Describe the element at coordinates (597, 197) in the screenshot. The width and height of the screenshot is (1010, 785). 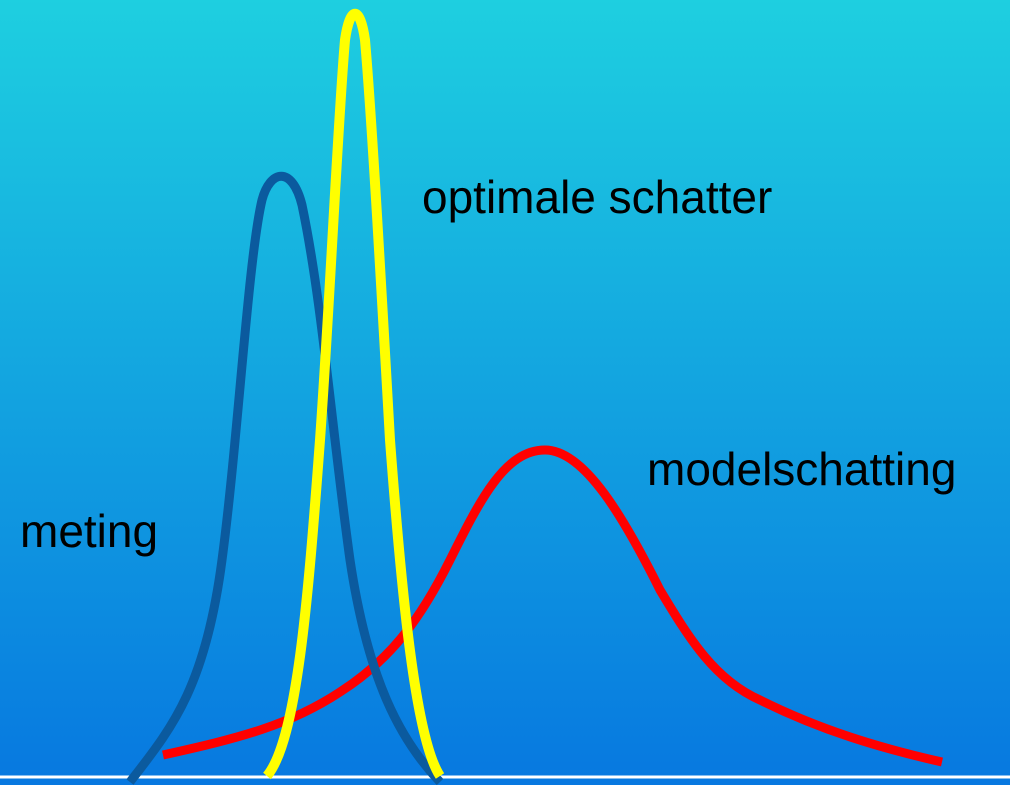
I see `optimal-estimate-label: optimale schatter` at that location.